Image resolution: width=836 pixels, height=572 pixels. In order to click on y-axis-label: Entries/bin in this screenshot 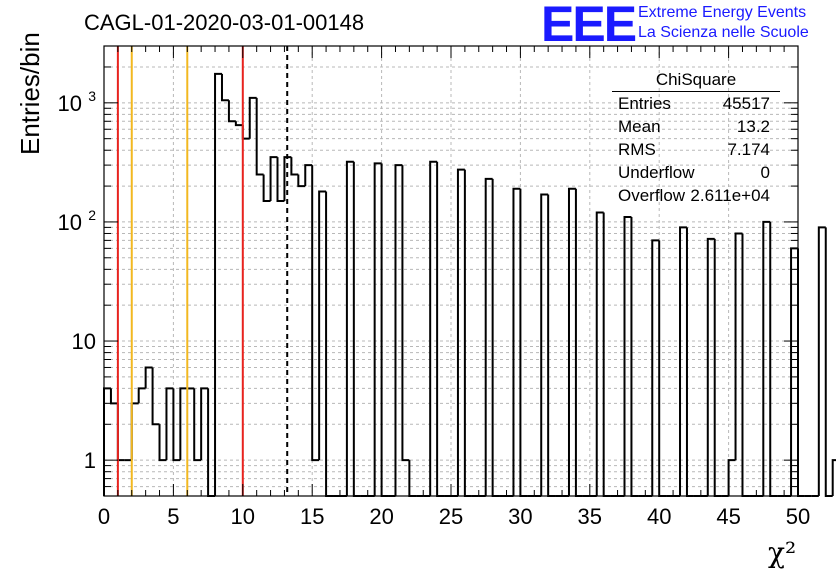, I will do `click(30, 93)`.